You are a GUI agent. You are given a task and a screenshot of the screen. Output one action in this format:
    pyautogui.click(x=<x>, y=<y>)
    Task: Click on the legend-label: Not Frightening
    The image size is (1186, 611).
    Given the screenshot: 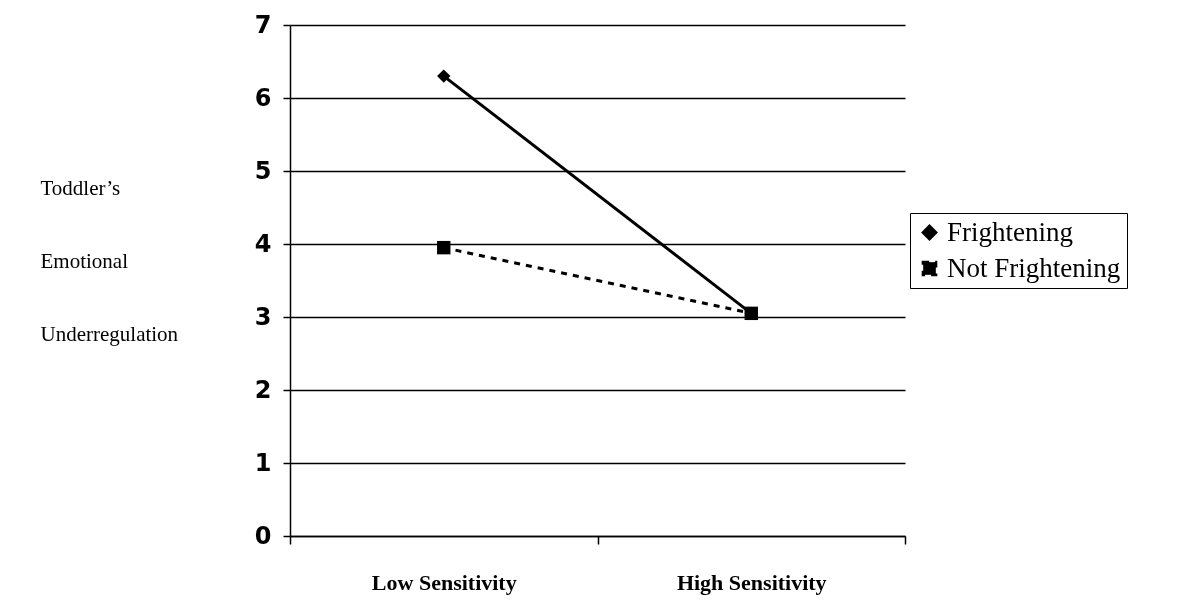 What is the action you would take?
    pyautogui.click(x=1034, y=267)
    